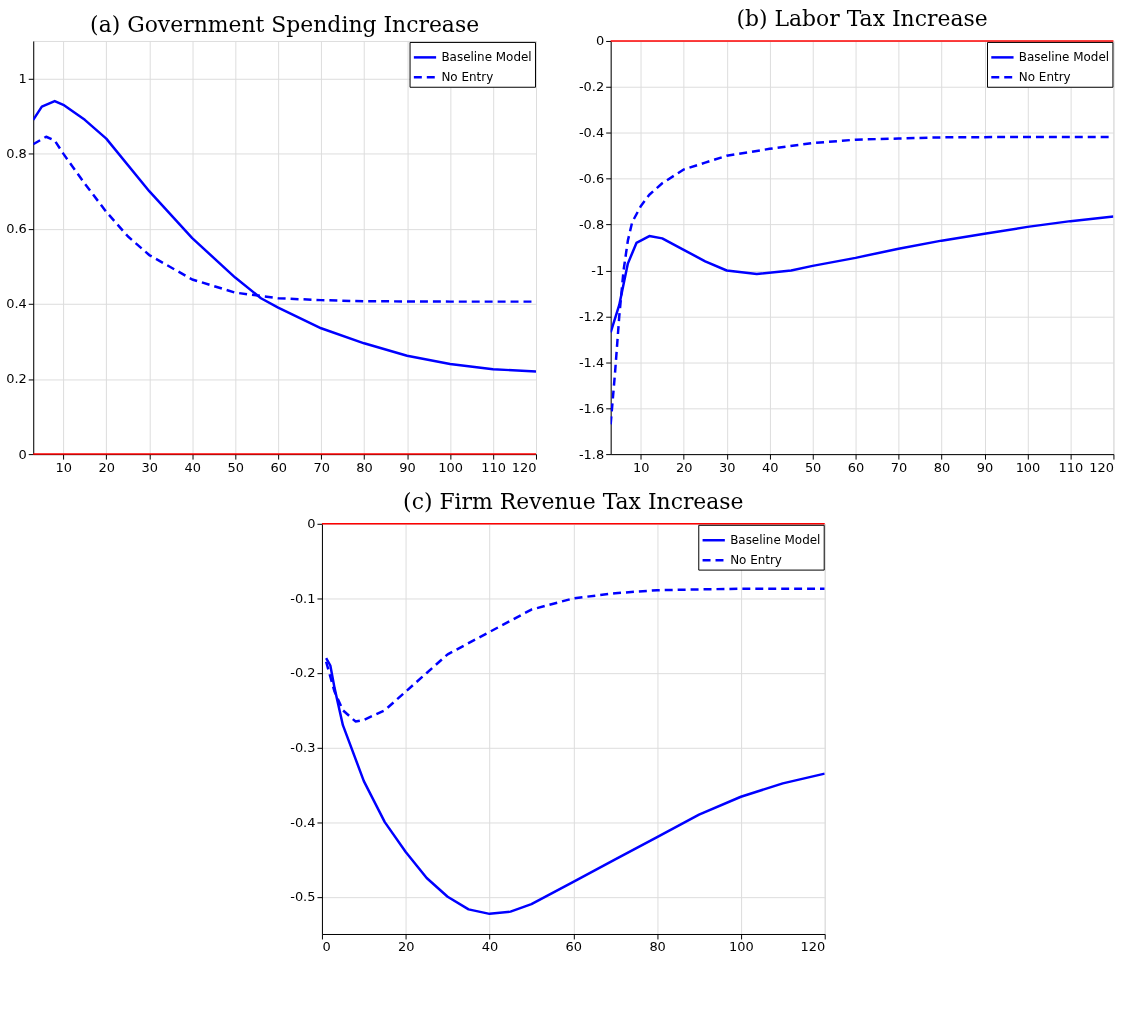  I want to click on y-tick-label: -1.8, so click(591, 454).